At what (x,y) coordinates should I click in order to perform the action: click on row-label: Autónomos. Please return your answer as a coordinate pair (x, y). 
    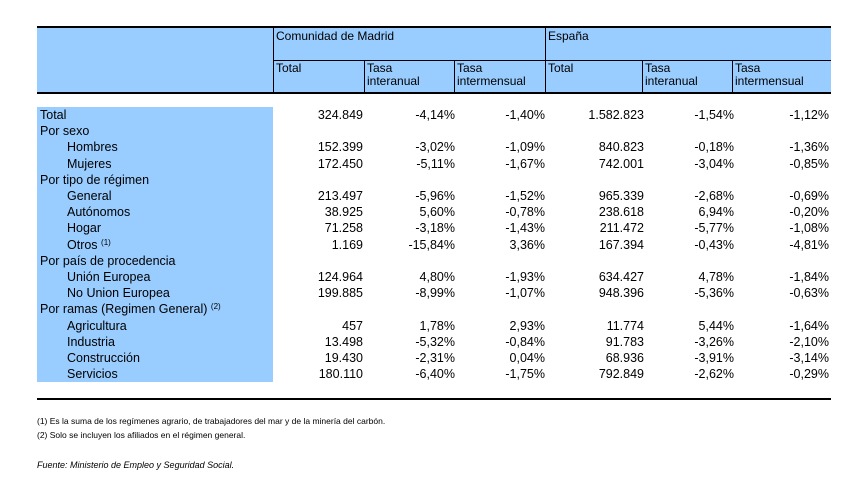
    Looking at the image, I should click on (99, 212).